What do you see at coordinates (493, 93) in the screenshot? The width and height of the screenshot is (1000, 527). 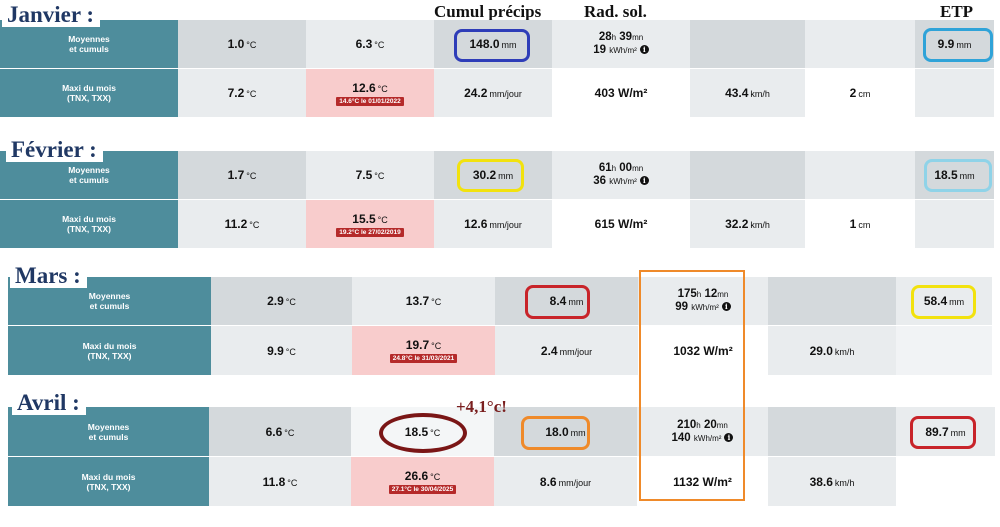 I see `cell-max-precip: 24.2 mm/jour` at bounding box center [493, 93].